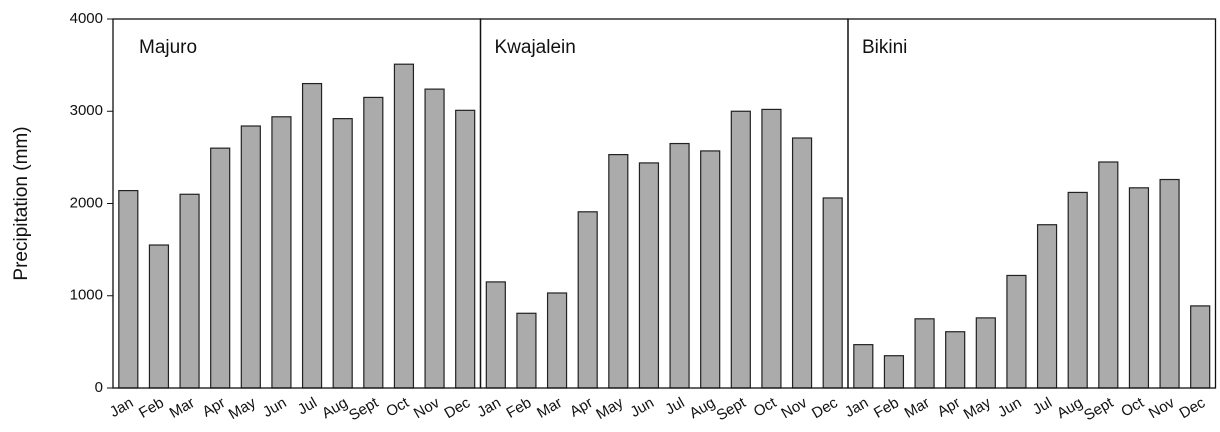 The image size is (1220, 432). What do you see at coordinates (86, 18) in the screenshot?
I see `y-tick-label: 4000` at bounding box center [86, 18].